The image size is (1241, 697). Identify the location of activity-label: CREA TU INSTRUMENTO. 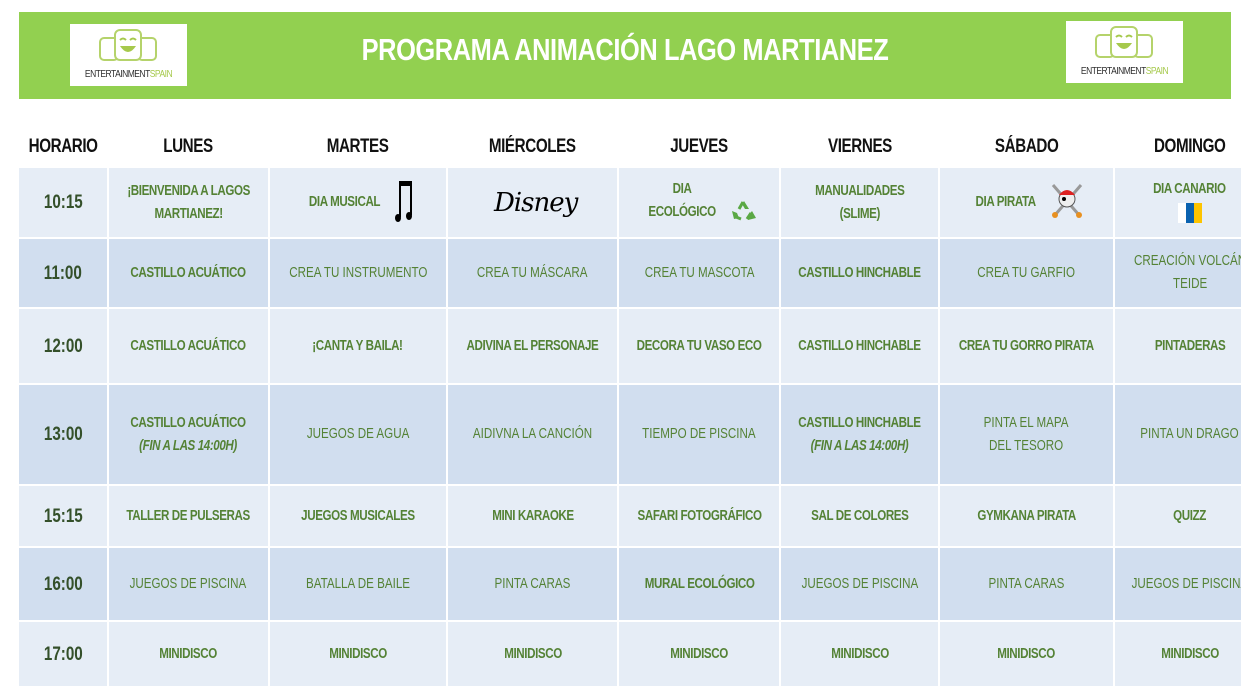
(357, 272).